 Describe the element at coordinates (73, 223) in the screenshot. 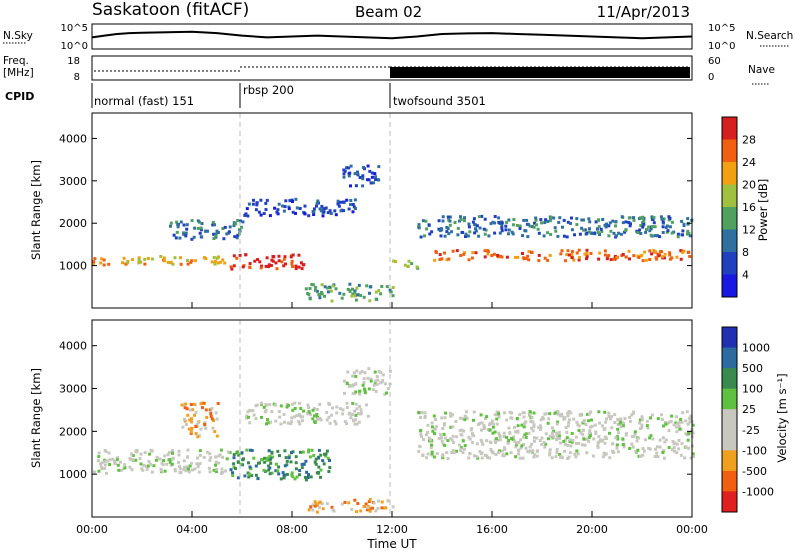

I see `y-tick-label: 2000` at that location.